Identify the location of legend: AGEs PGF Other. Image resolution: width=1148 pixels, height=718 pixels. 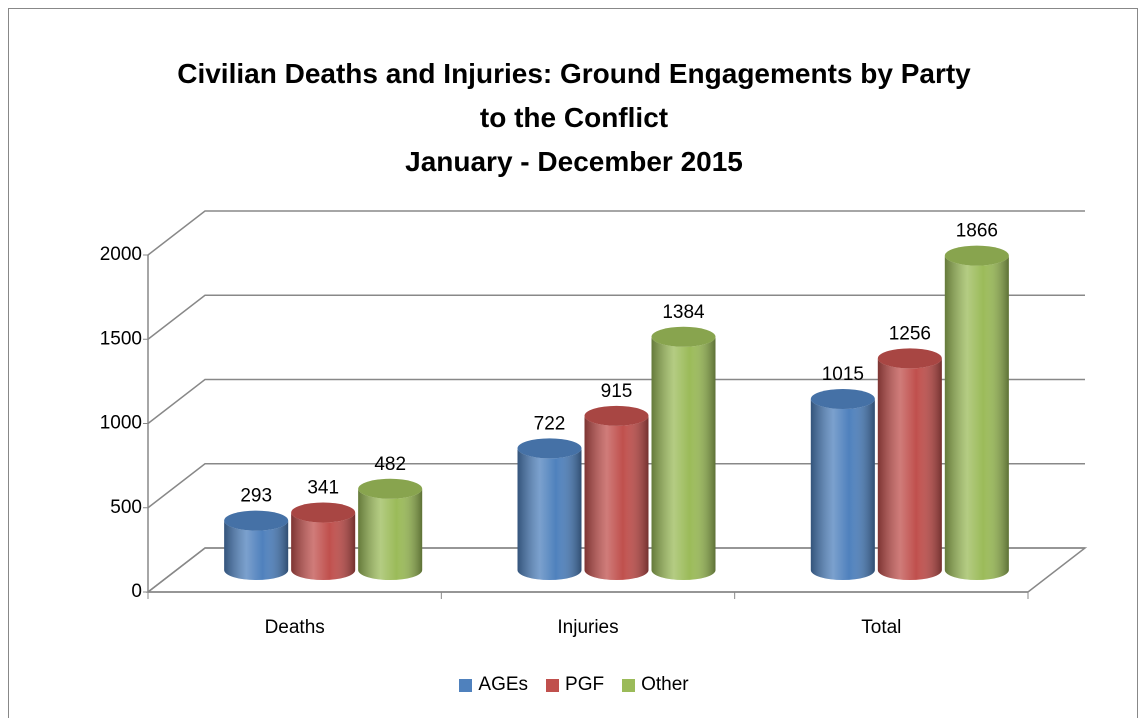
(574, 685).